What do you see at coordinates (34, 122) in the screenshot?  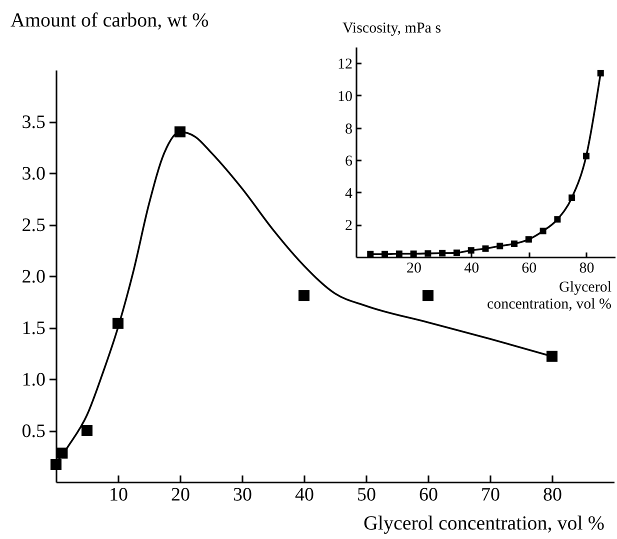 I see `y-tick-label: 3.5` at bounding box center [34, 122].